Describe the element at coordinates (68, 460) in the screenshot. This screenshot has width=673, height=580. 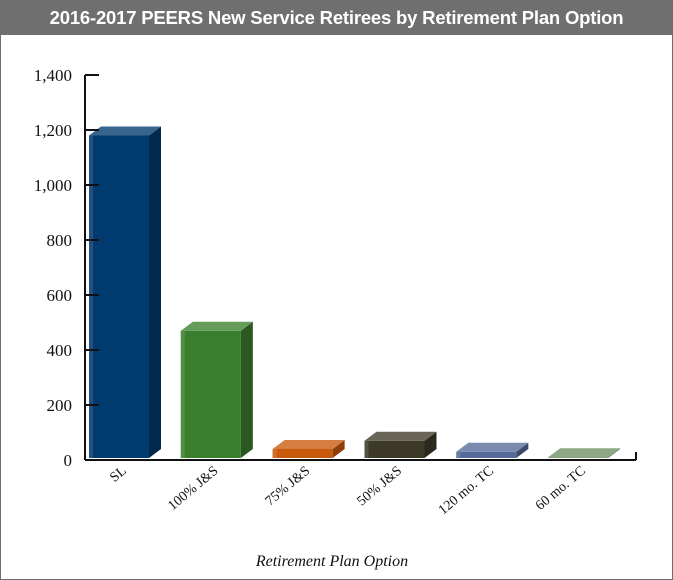
I see `y-tick-label: 0` at that location.